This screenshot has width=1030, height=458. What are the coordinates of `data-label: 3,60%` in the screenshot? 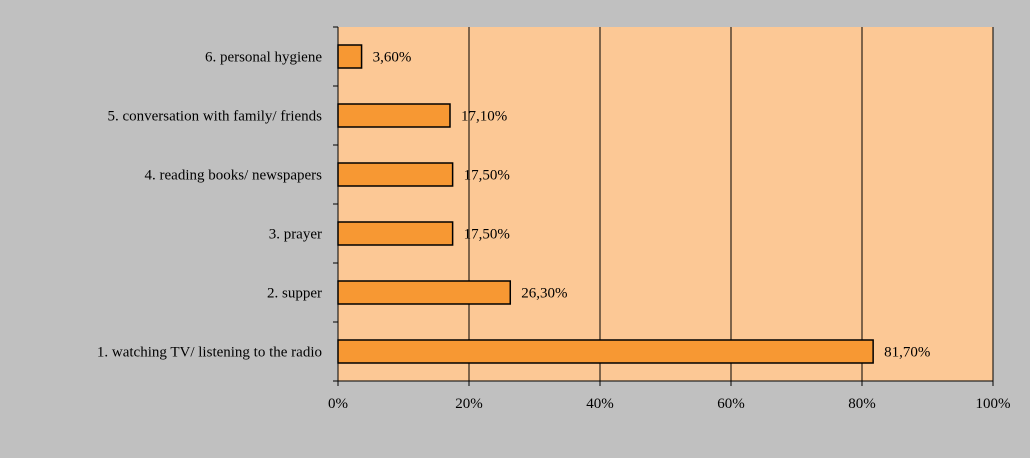 It's located at (392, 58).